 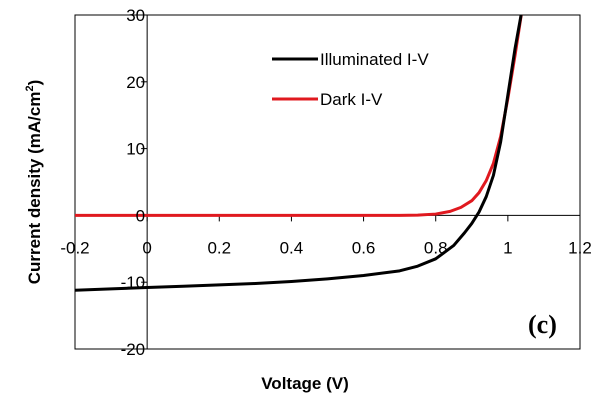 What do you see at coordinates (305, 383) in the screenshot?
I see `x-axis-title: Voltage (V)` at bounding box center [305, 383].